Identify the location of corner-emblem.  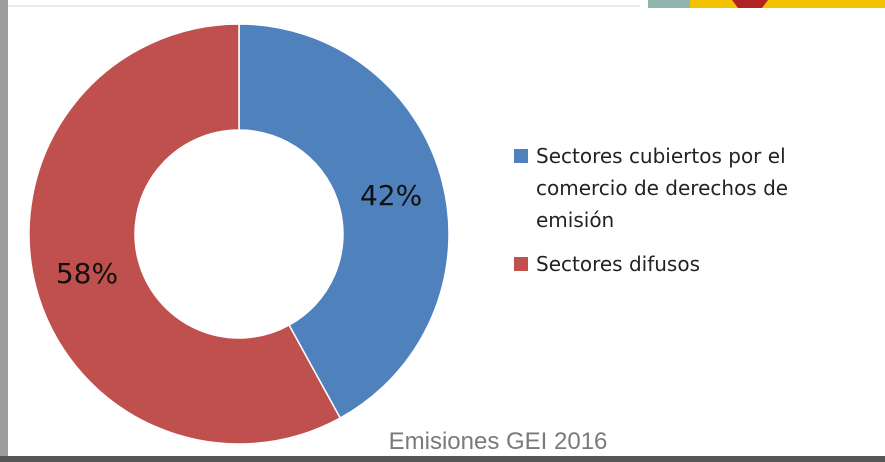
(766, 4).